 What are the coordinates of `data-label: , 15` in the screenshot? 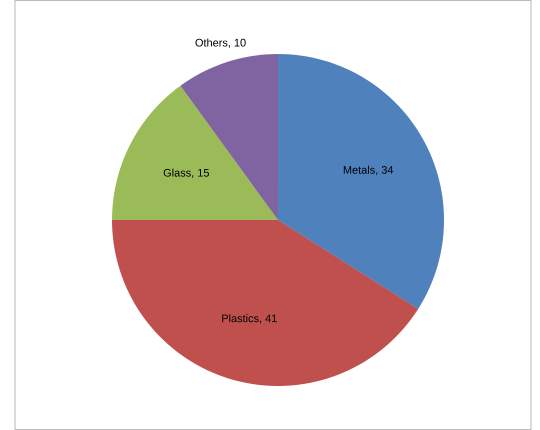 It's located at (200, 173).